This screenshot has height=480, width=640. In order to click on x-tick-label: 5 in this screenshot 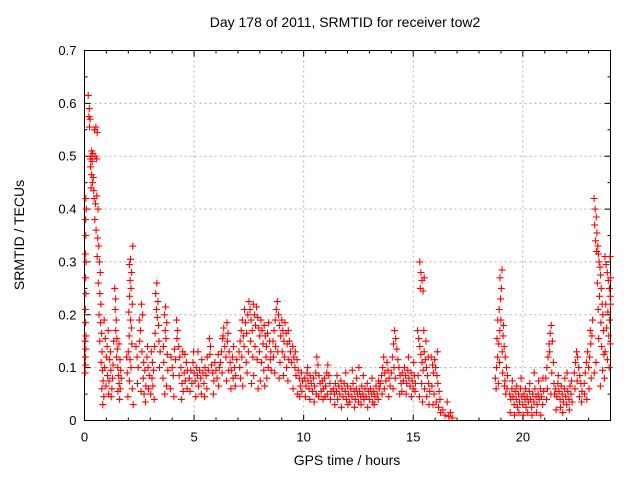, I will do `click(193, 437)`.